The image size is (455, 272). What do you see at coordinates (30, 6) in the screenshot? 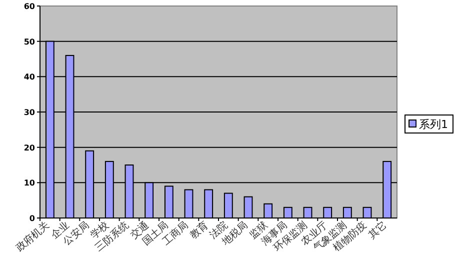
I see `y-tick-label: 60` at bounding box center [30, 6].